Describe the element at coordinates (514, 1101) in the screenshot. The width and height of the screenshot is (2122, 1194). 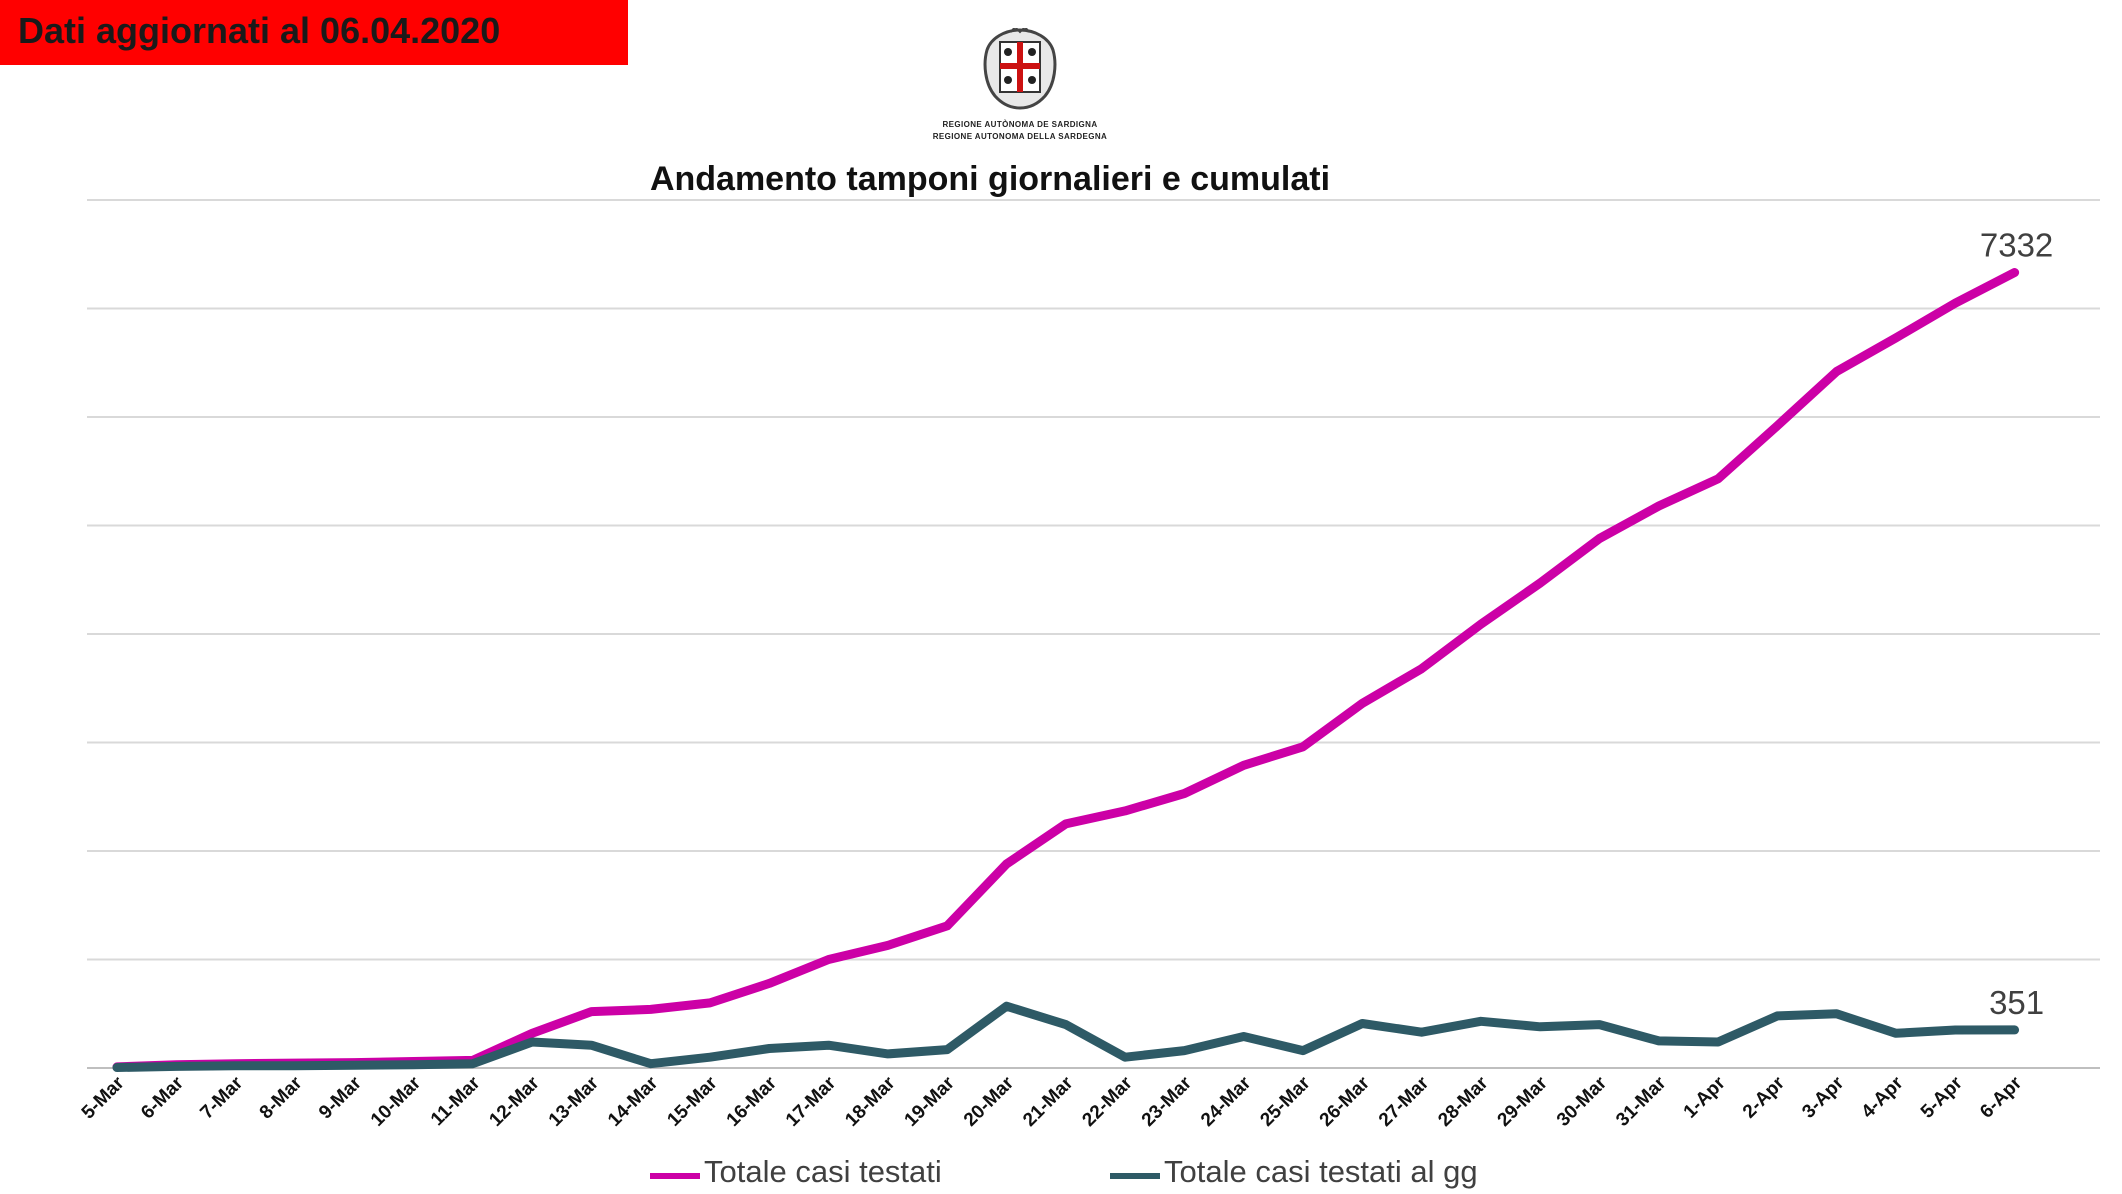
I see `x-tick-label: 12-Mar` at that location.